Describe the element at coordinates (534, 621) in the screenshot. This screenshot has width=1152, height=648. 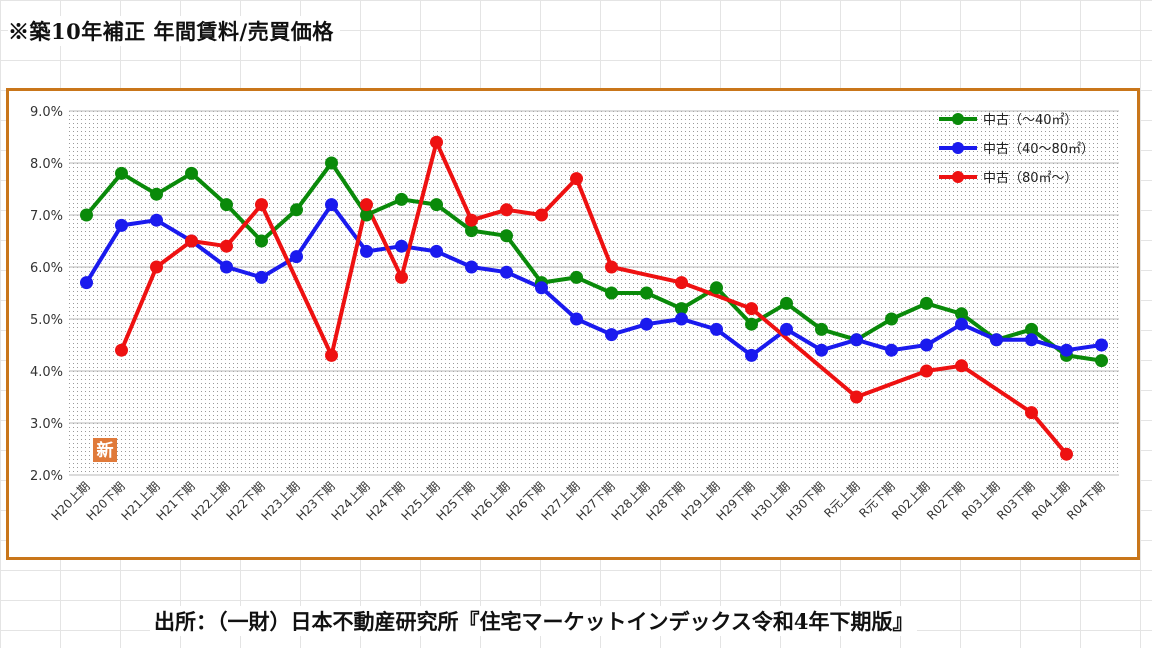
I see `source-citation: 出所：（一財）日本不動産研究所『住宅マーケットインデックス令和4年下期版』` at that location.